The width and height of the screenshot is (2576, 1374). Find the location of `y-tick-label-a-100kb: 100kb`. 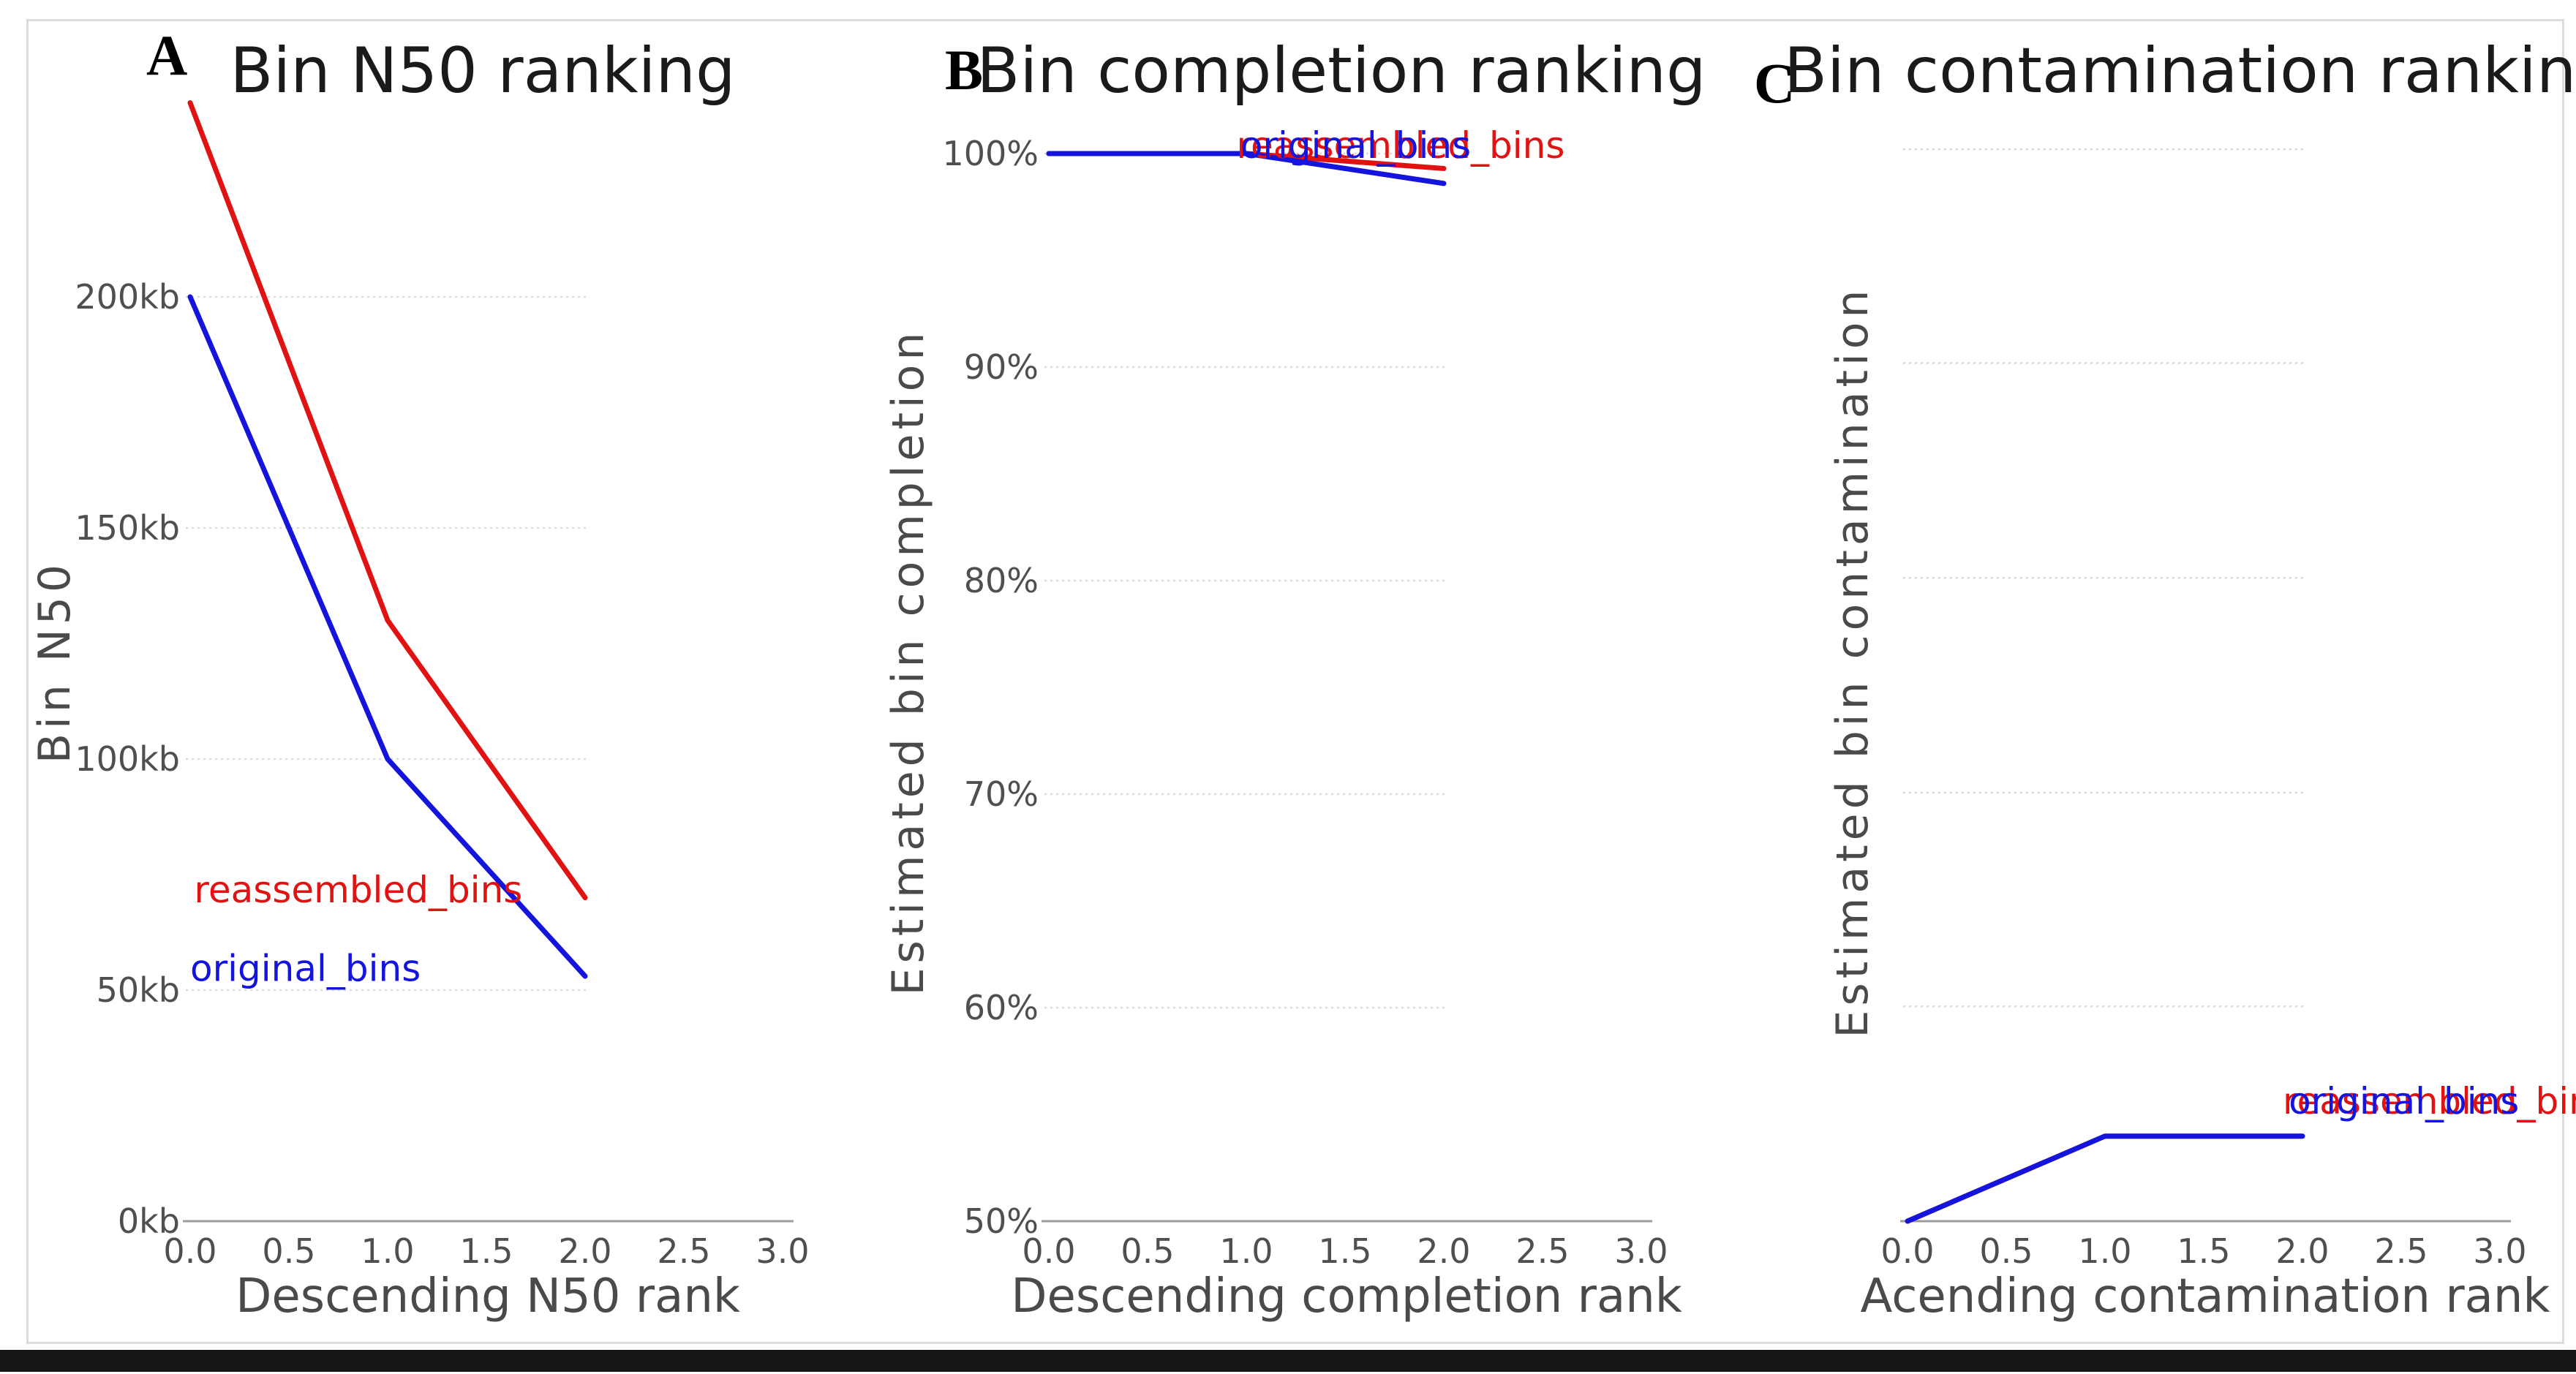

y-tick-label-a-100kb: 100kb is located at coordinates (127, 759).